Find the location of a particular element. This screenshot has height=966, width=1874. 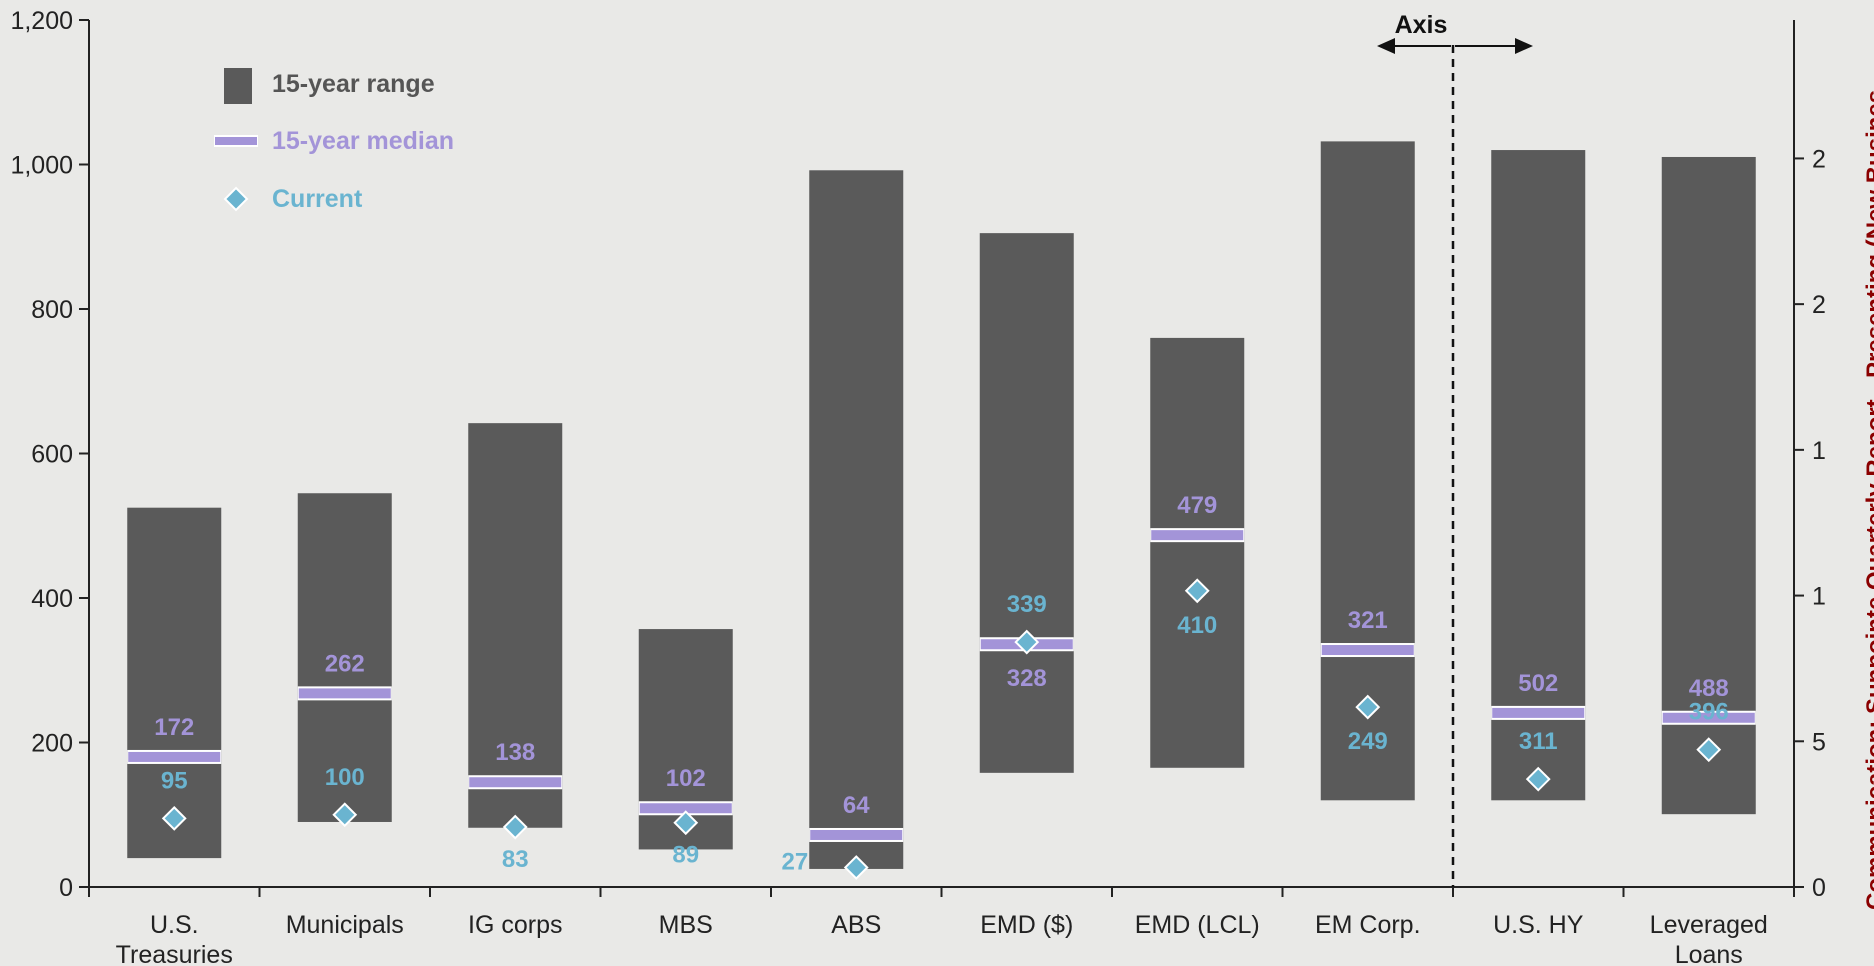

left-tick-label: 800 is located at coordinates (52, 310).